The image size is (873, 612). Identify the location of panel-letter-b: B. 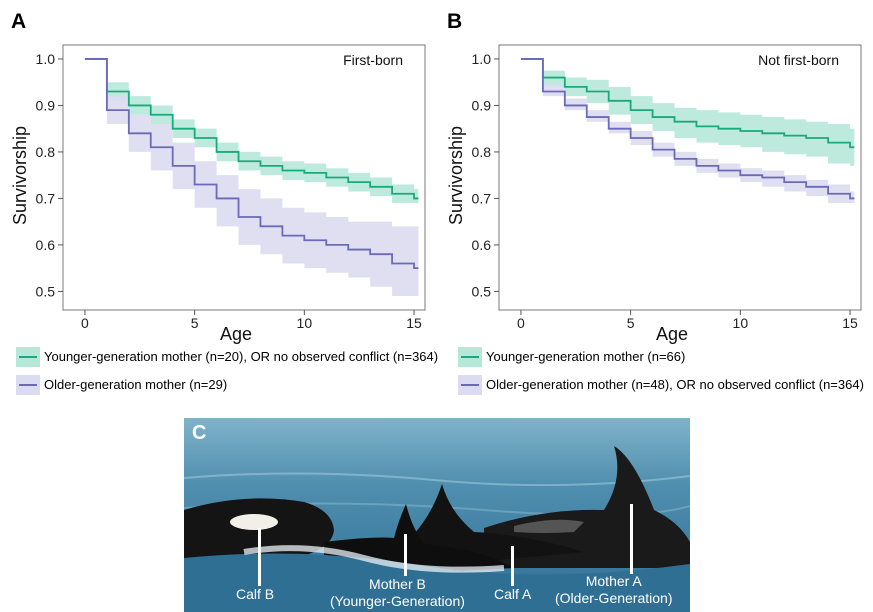
(455, 21).